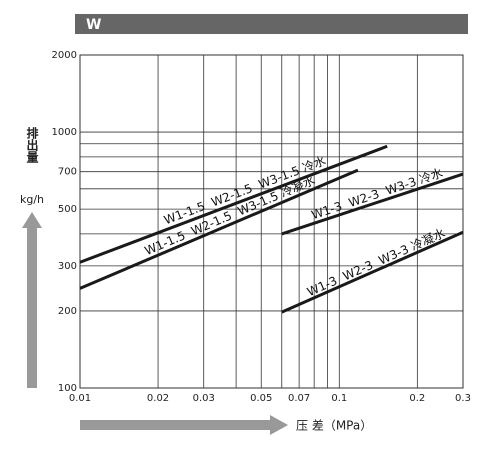 This screenshot has height=458, width=488. Describe the element at coordinates (339, 398) in the screenshot. I see `x-tick-label: 0.1` at that location.